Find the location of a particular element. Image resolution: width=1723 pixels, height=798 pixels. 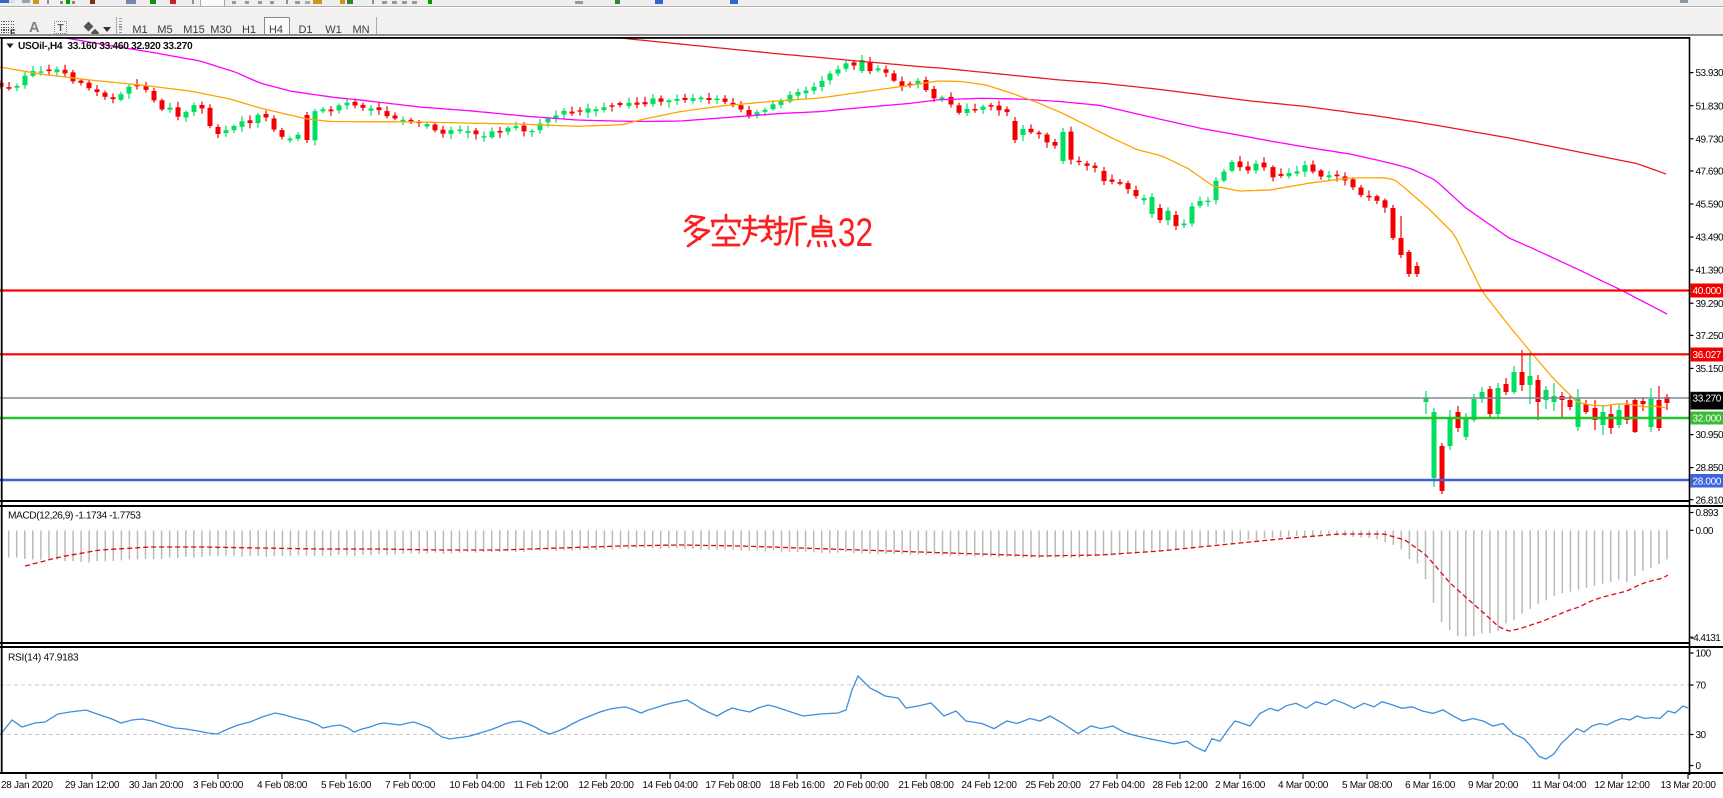

svg-text: 2 Mar 16:00 is located at coordinates (1240, 785).